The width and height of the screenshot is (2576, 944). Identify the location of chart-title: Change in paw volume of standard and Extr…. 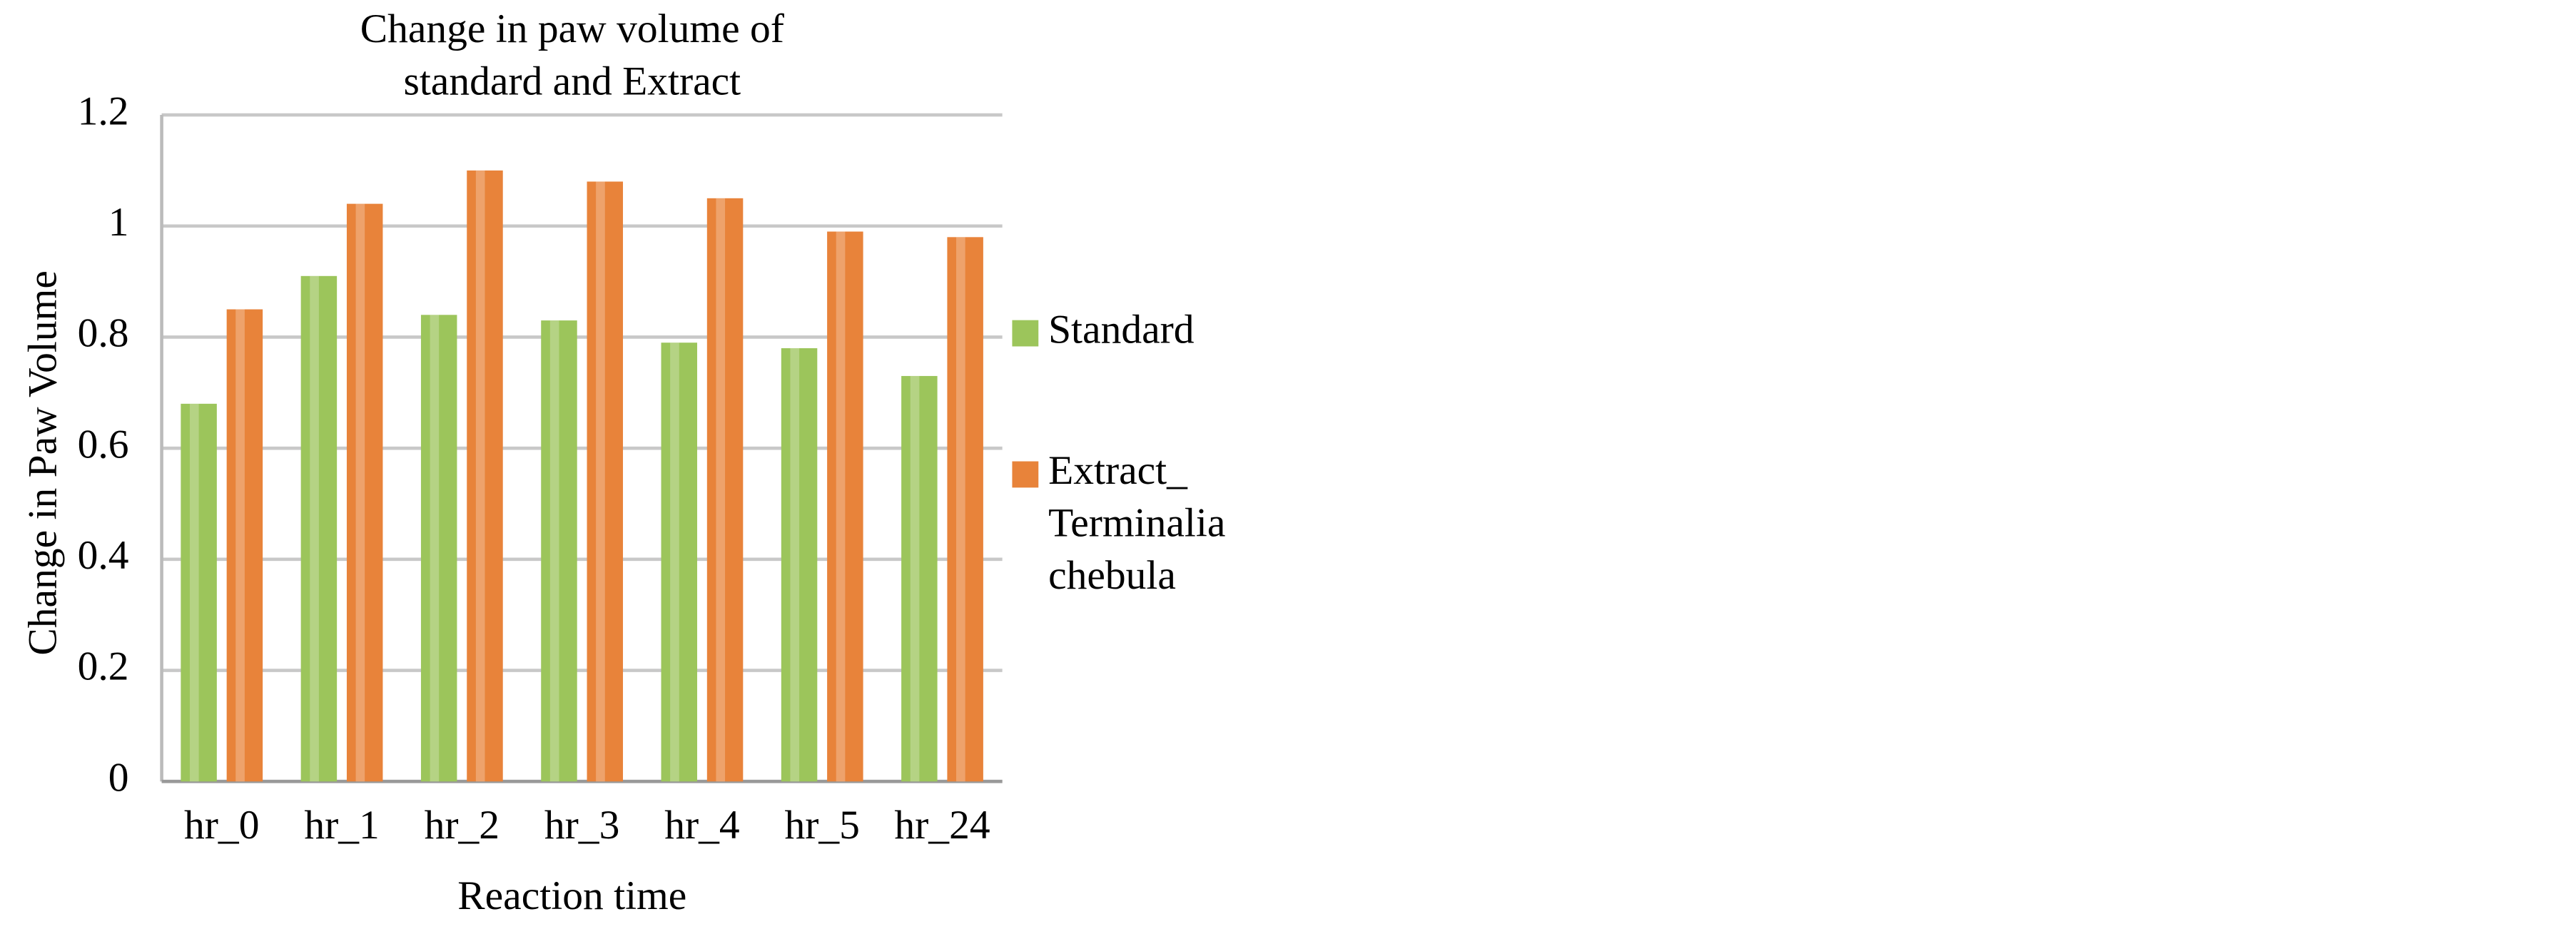
(572, 55).